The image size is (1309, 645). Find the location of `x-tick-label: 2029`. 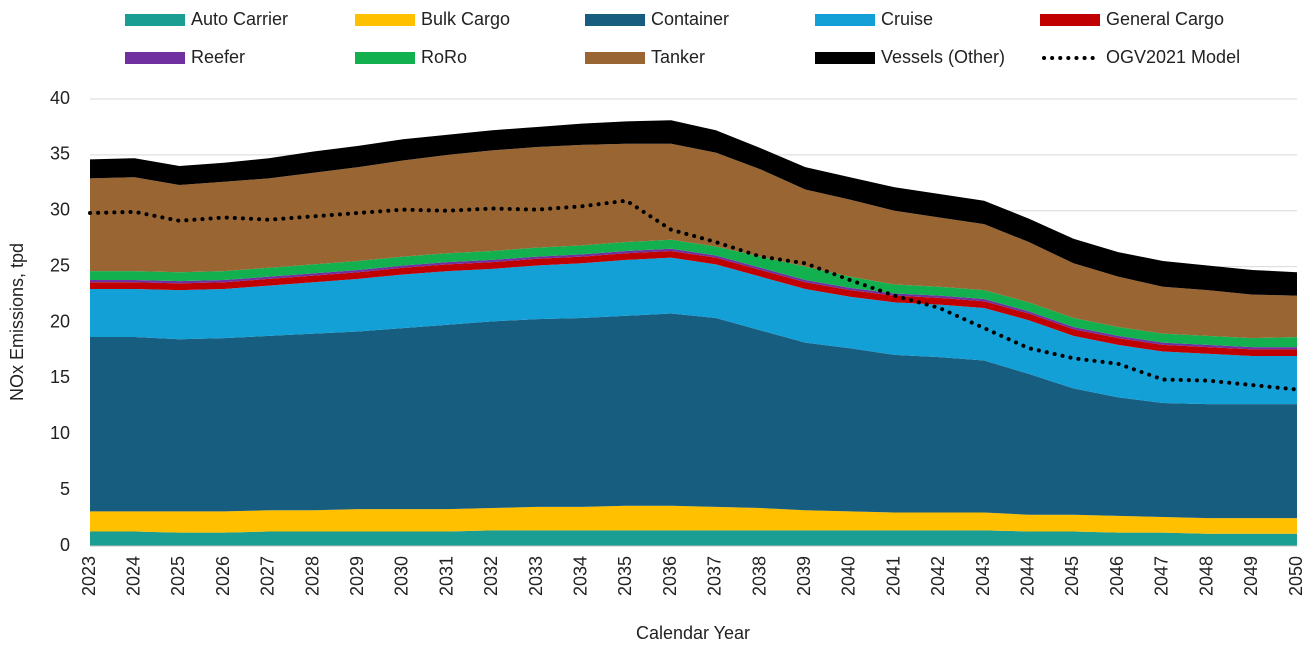

x-tick-label: 2029 is located at coordinates (357, 576).